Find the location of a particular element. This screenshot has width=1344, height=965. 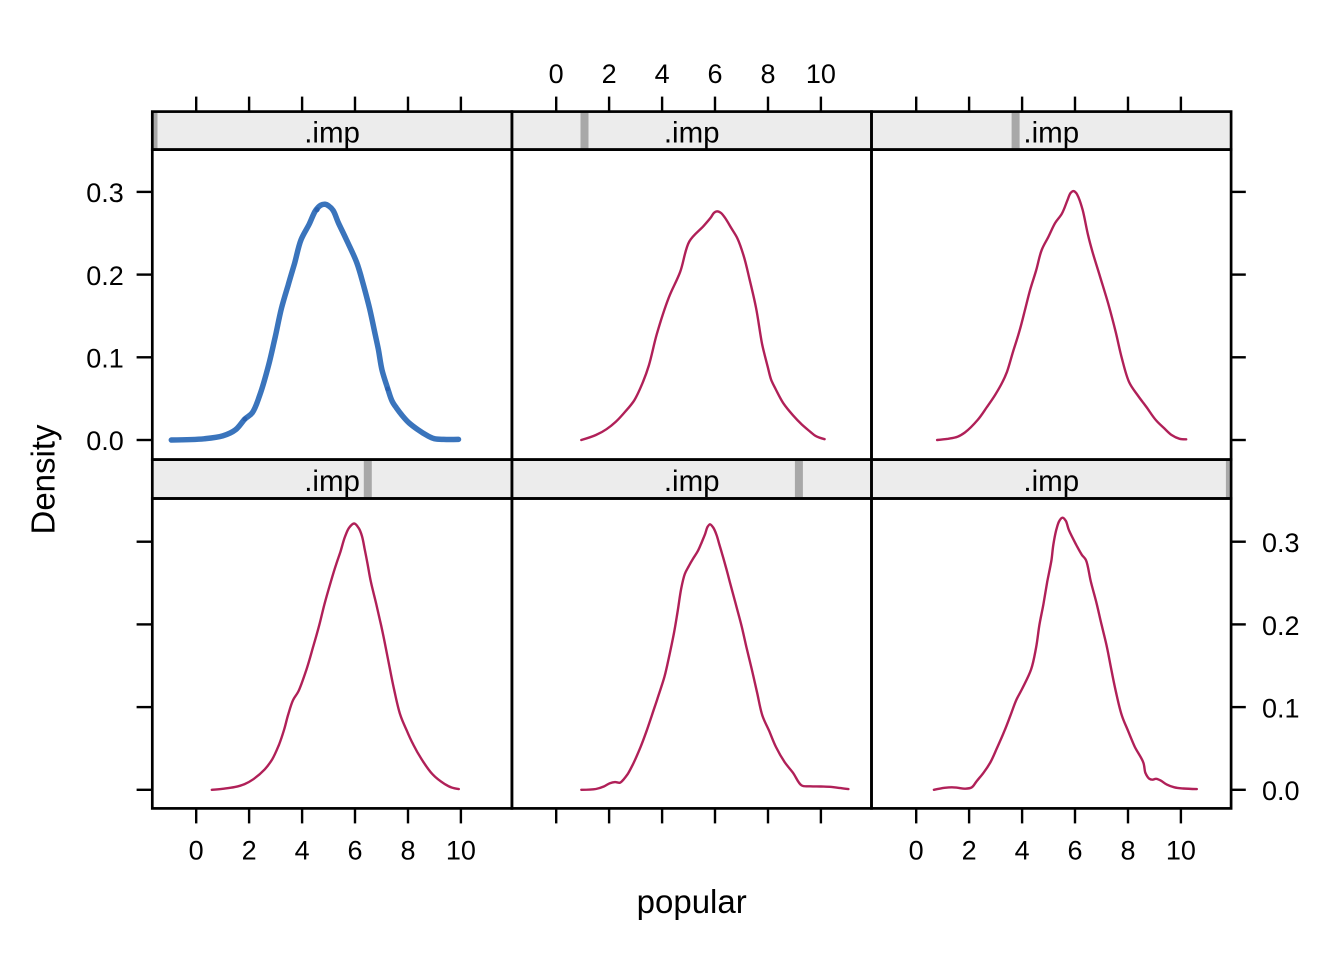

svg-text: popular is located at coordinates (692, 901).